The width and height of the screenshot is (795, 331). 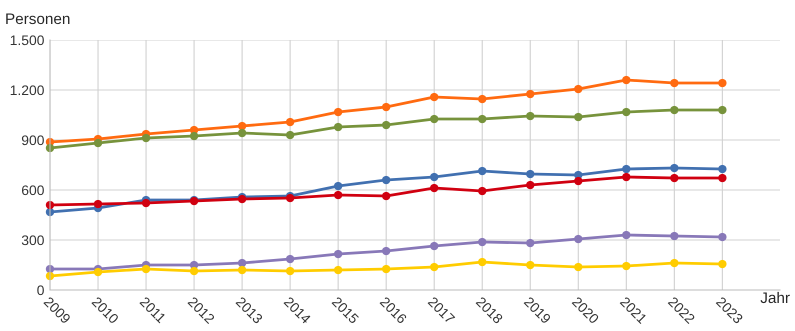 I want to click on y-tick-label: 1.200, so click(x=27, y=90).